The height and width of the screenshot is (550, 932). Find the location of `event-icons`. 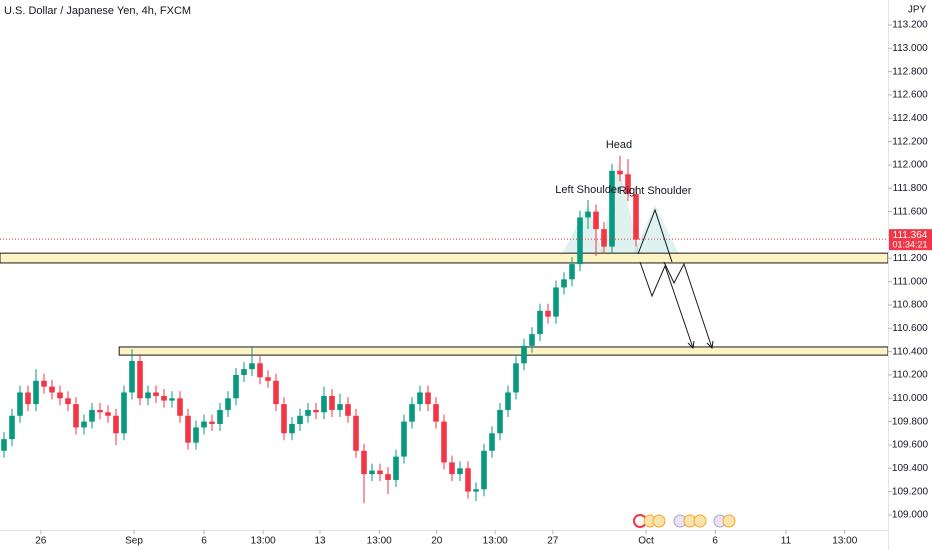

event-icons is located at coordinates (684, 521).